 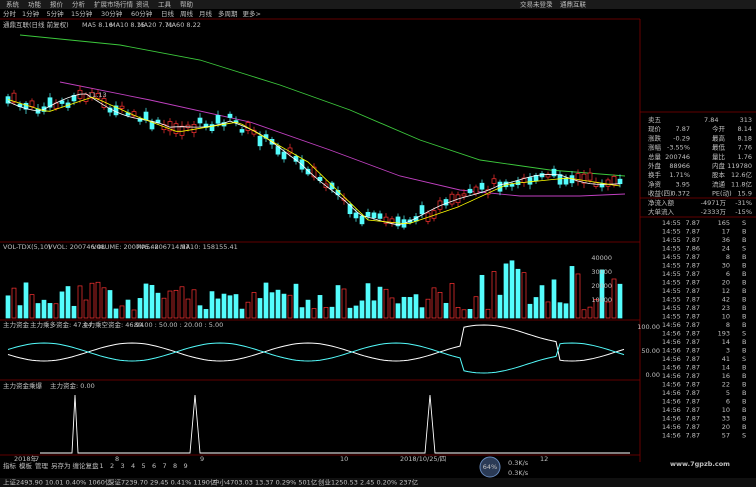 I want to click on period-tab: 5分钟, so click(x=56, y=13).